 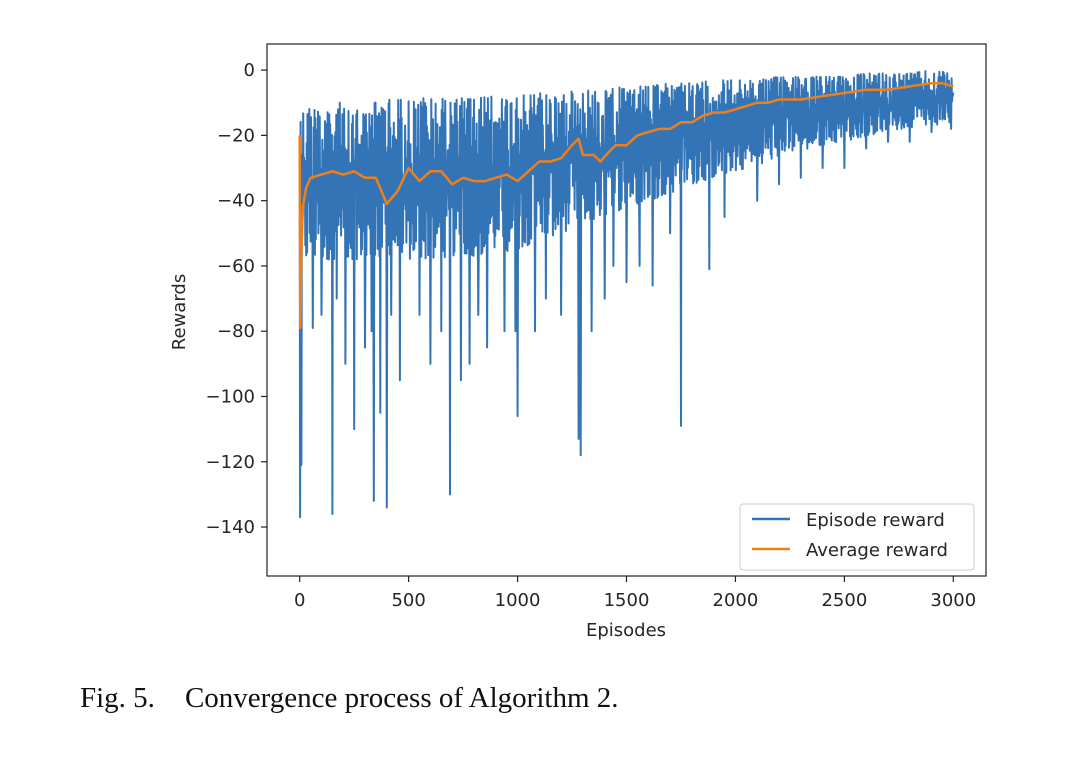 I want to click on y-tick-label: −60, so click(x=236, y=266).